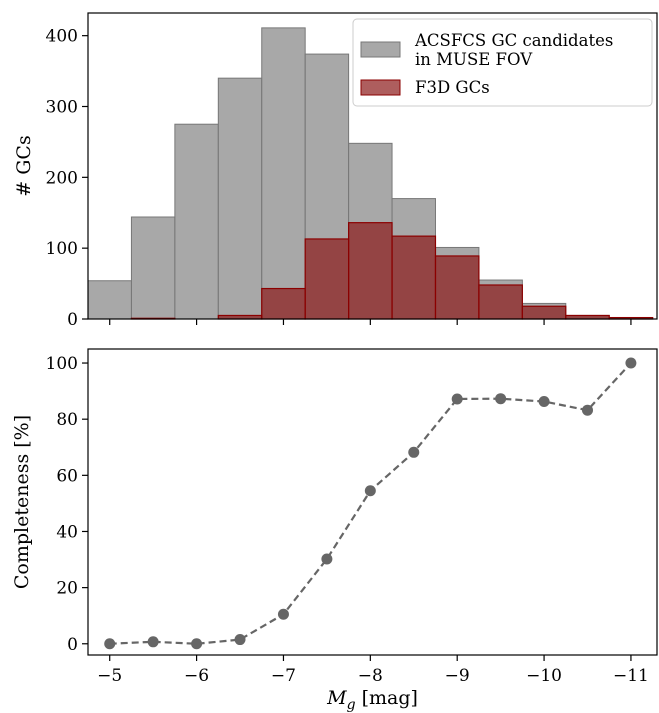  What do you see at coordinates (67, 589) in the screenshot?
I see `bottom-ytick-label-20: 20` at bounding box center [67, 589].